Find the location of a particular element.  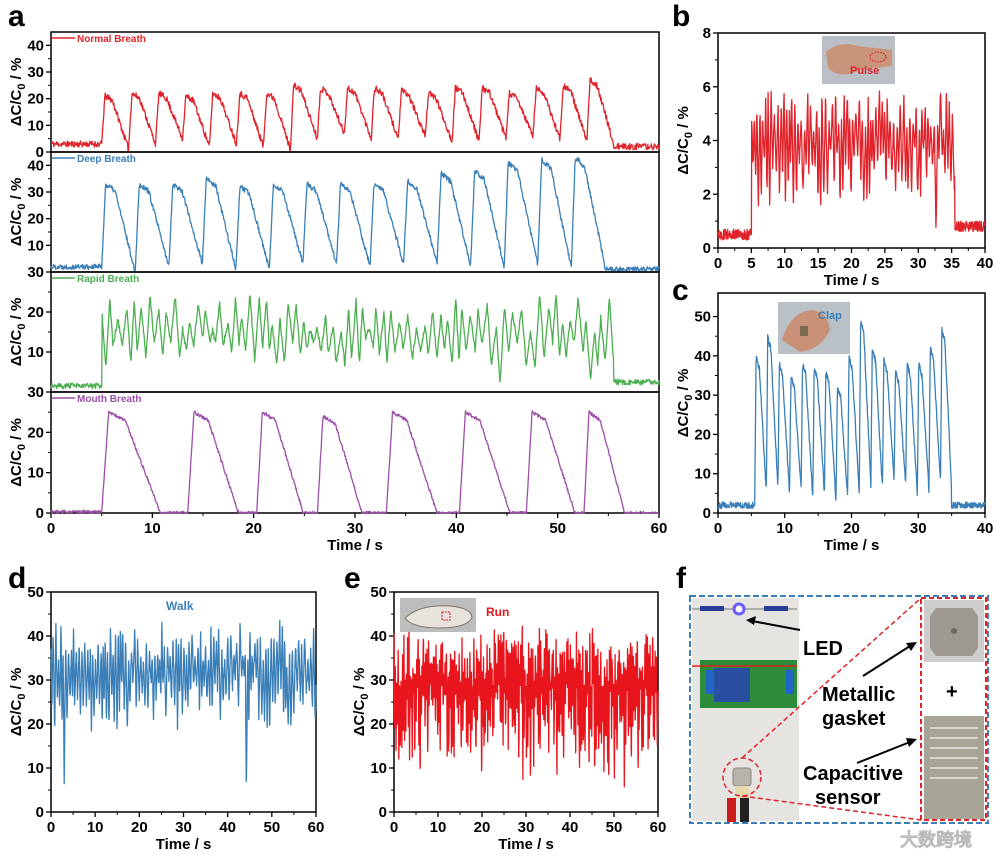

x-tick-label: 10 is located at coordinates (784, 263).